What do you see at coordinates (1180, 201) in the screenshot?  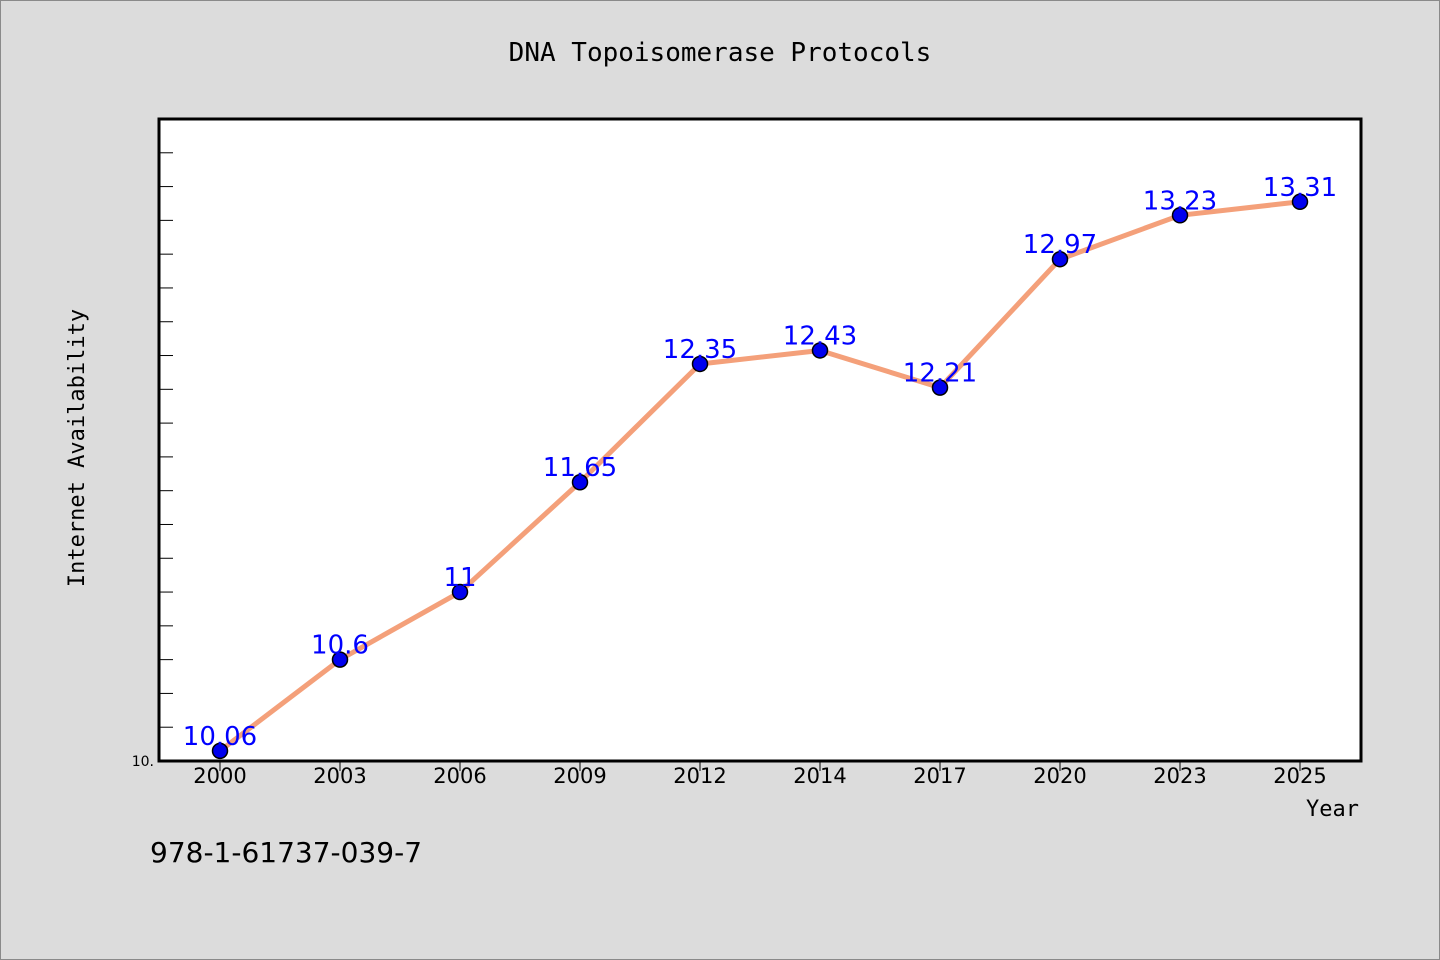 I see `data-label: 13.23` at bounding box center [1180, 201].